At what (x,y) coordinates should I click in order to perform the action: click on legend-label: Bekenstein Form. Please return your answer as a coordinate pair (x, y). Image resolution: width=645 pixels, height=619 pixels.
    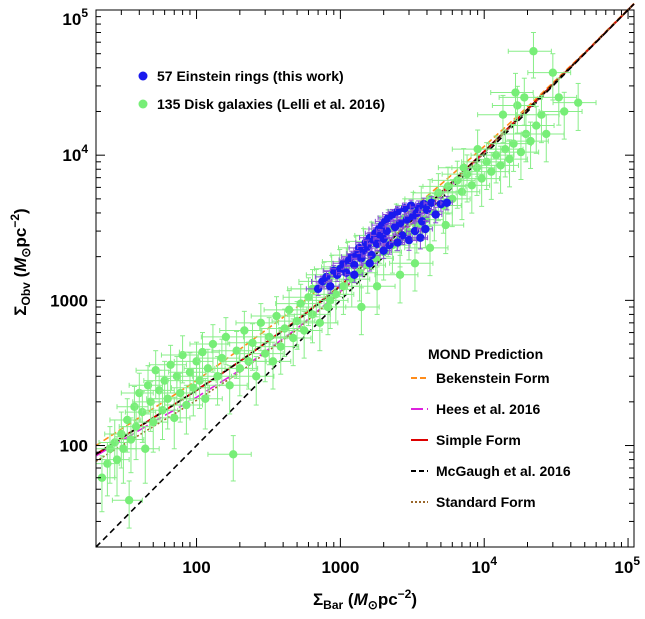
    Looking at the image, I should click on (493, 378).